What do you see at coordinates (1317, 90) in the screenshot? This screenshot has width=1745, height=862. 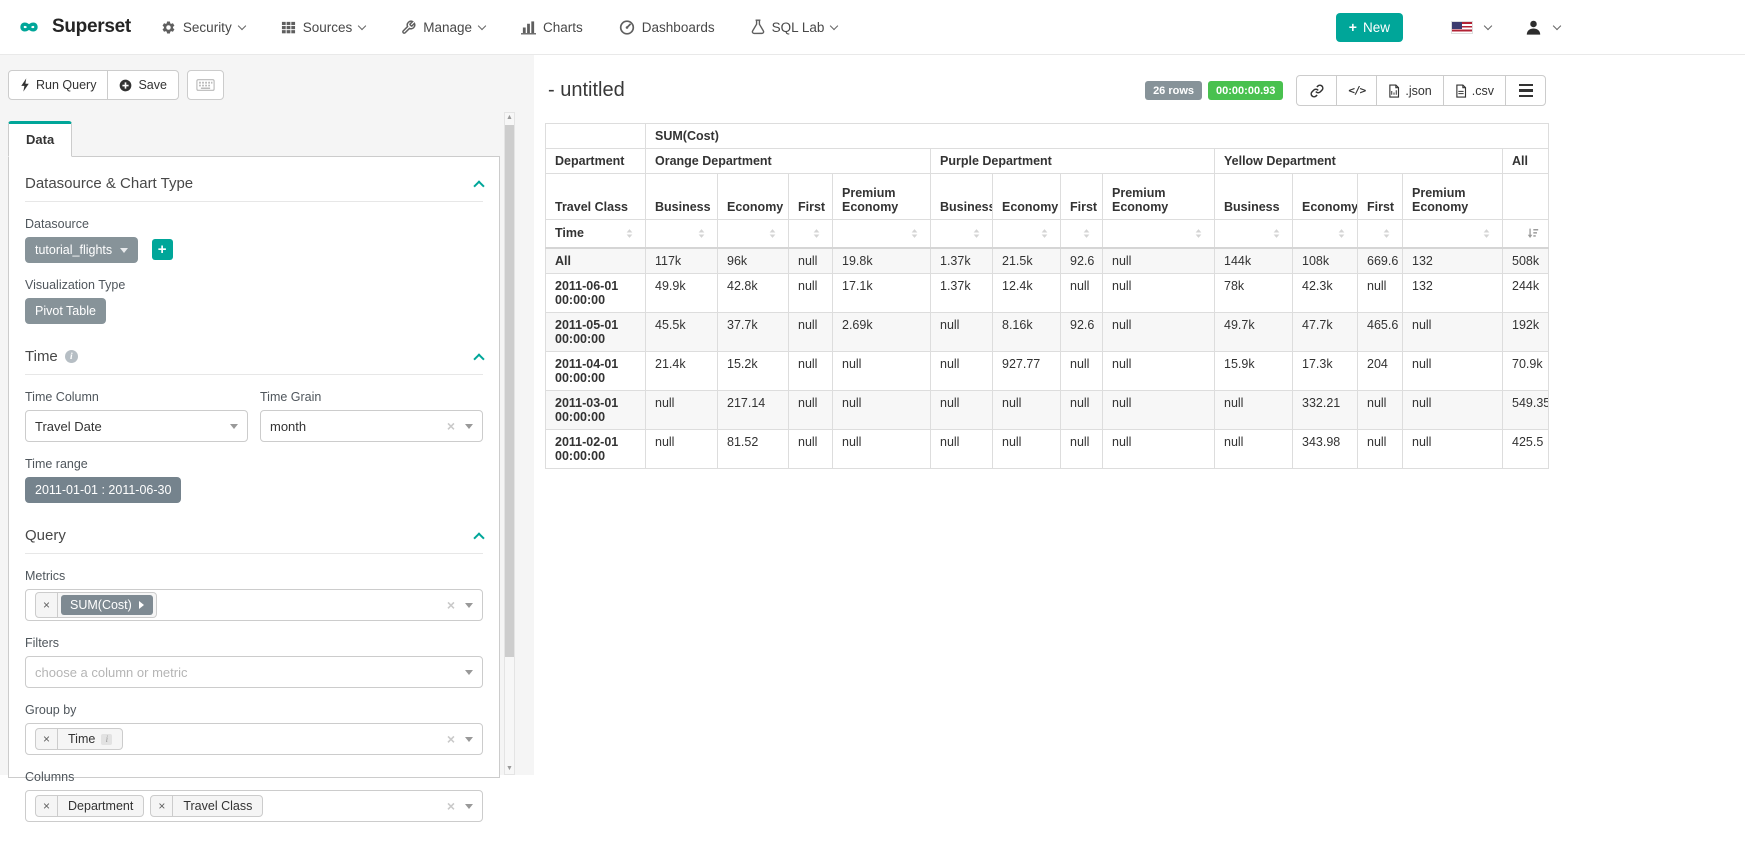 I see `short-url-button` at bounding box center [1317, 90].